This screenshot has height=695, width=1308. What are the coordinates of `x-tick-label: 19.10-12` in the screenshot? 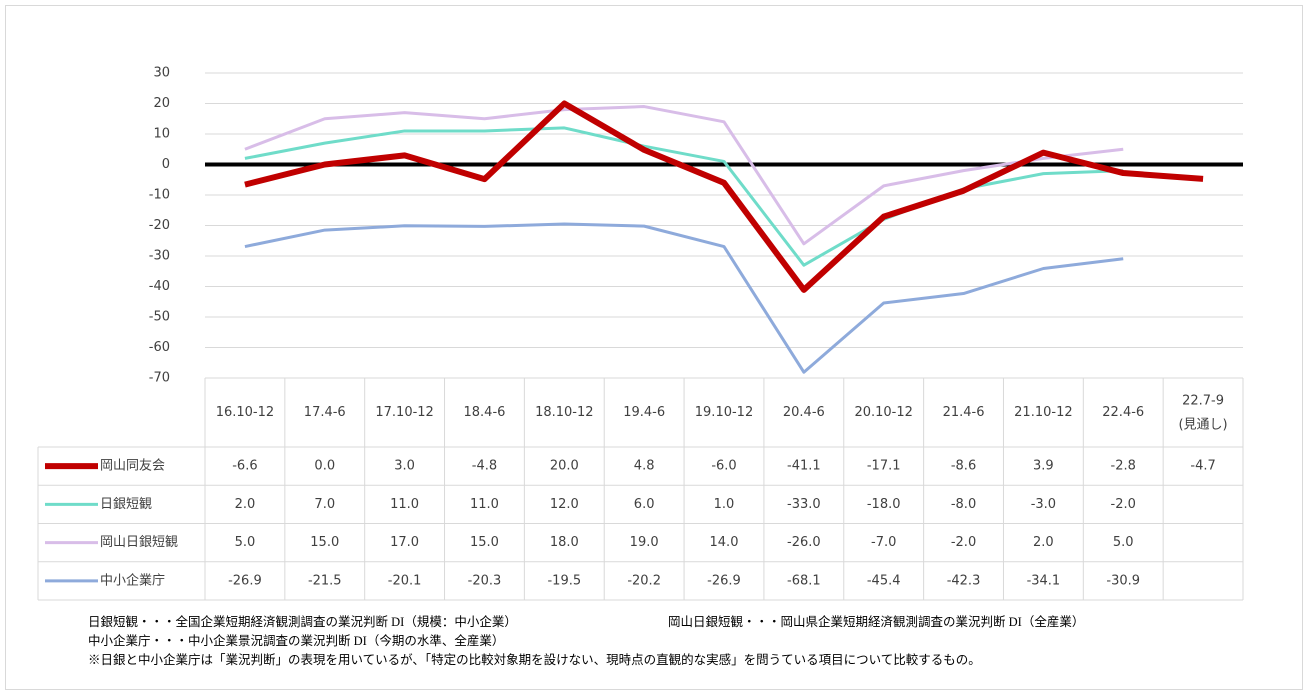 It's located at (724, 412).